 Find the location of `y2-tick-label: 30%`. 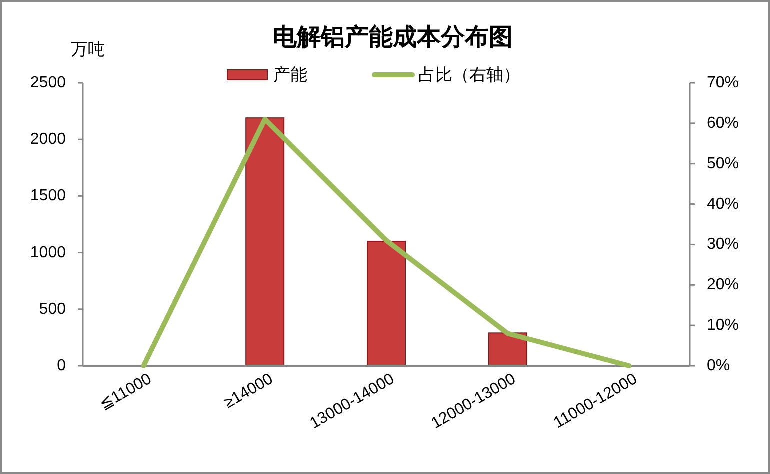

y2-tick-label: 30% is located at coordinates (723, 245).